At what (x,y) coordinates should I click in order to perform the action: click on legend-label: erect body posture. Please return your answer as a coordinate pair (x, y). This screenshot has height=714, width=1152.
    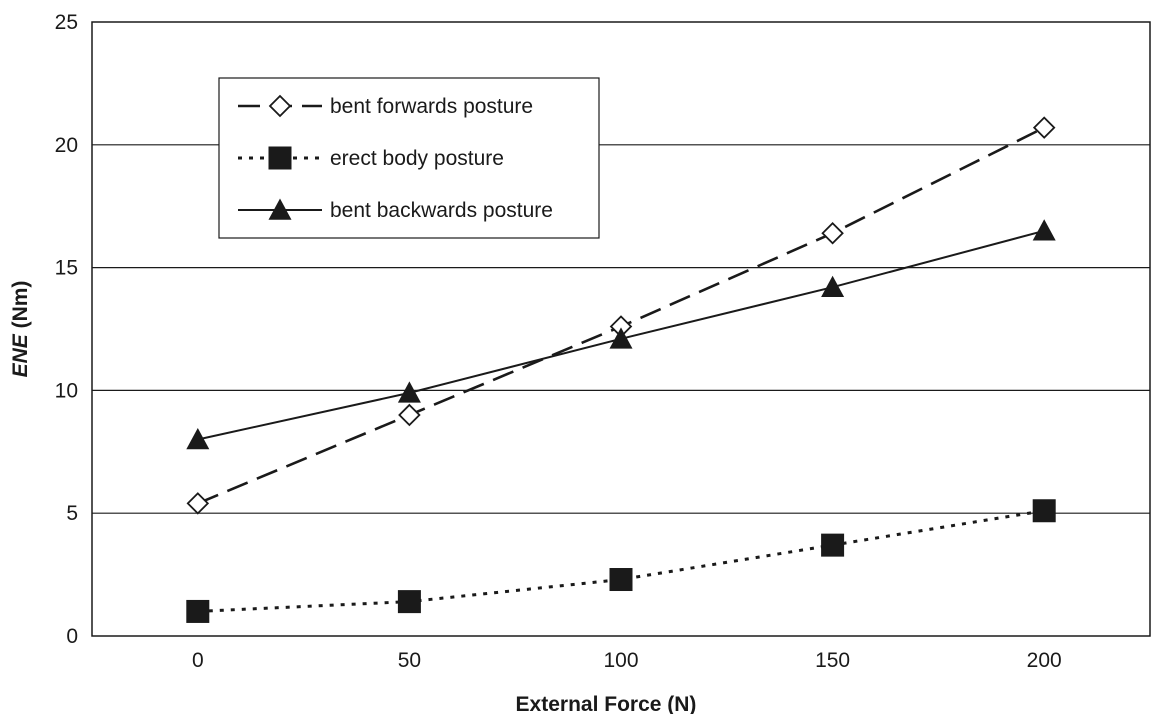
    Looking at the image, I should click on (417, 158).